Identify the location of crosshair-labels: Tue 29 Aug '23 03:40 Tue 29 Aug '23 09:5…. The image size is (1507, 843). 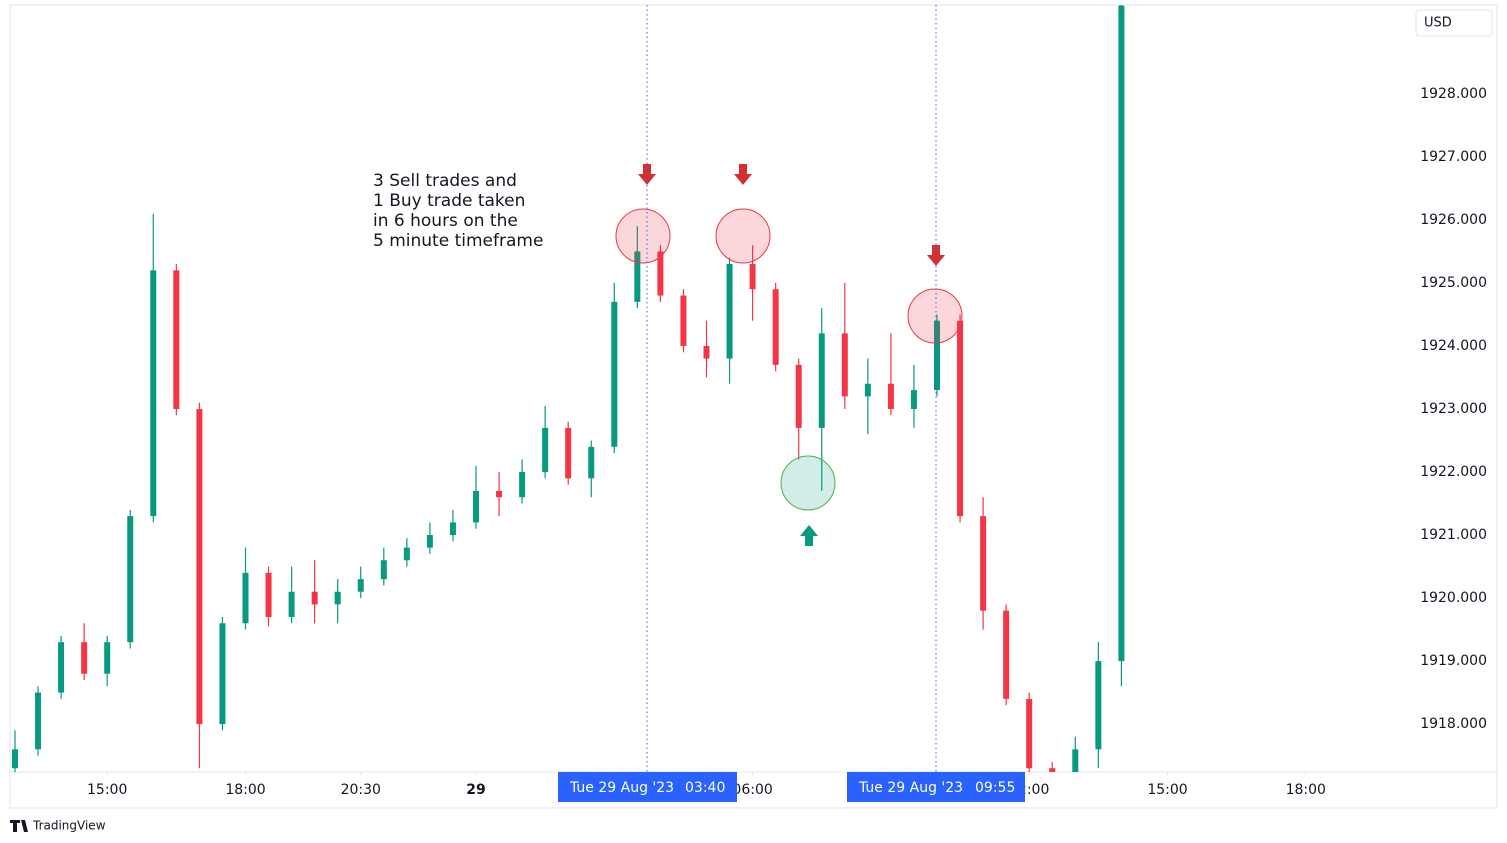
(791, 787).